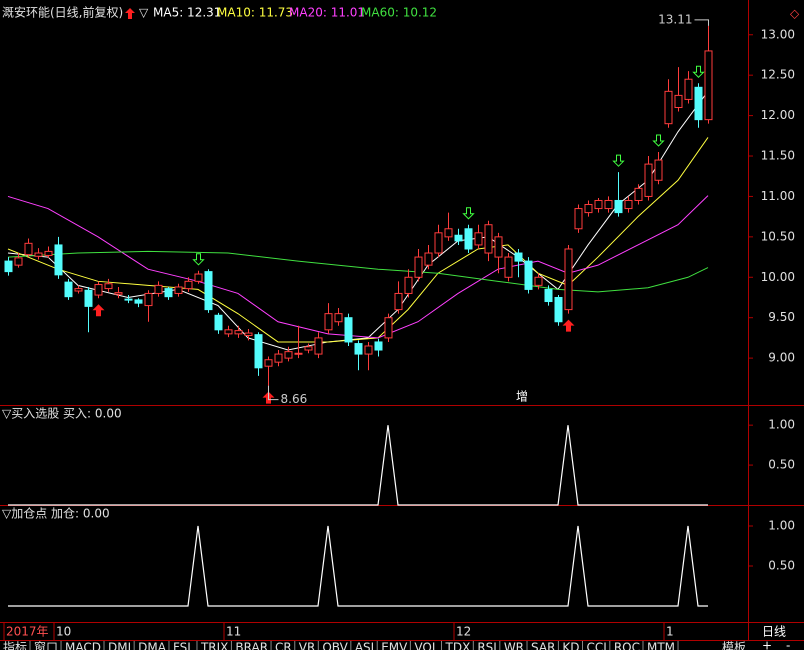 The image size is (804, 650). Describe the element at coordinates (83, 645) in the screenshot. I see `tab: MACD` at that location.